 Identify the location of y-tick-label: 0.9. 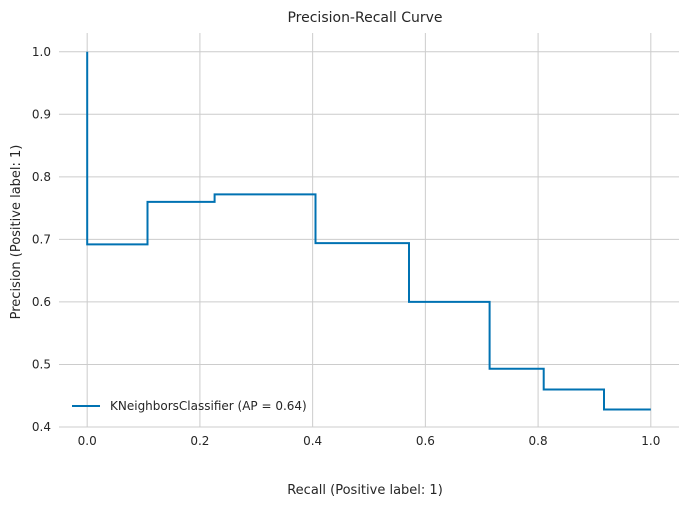
(41, 114).